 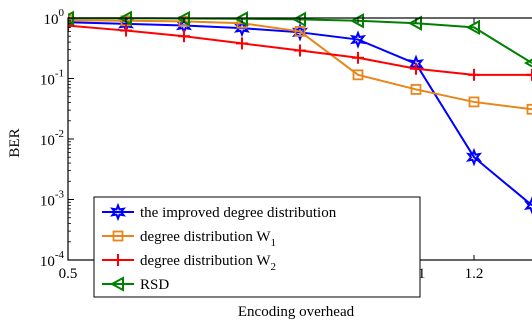 What do you see at coordinates (474, 274) in the screenshot?
I see `x-tick-label: 1.2` at bounding box center [474, 274].